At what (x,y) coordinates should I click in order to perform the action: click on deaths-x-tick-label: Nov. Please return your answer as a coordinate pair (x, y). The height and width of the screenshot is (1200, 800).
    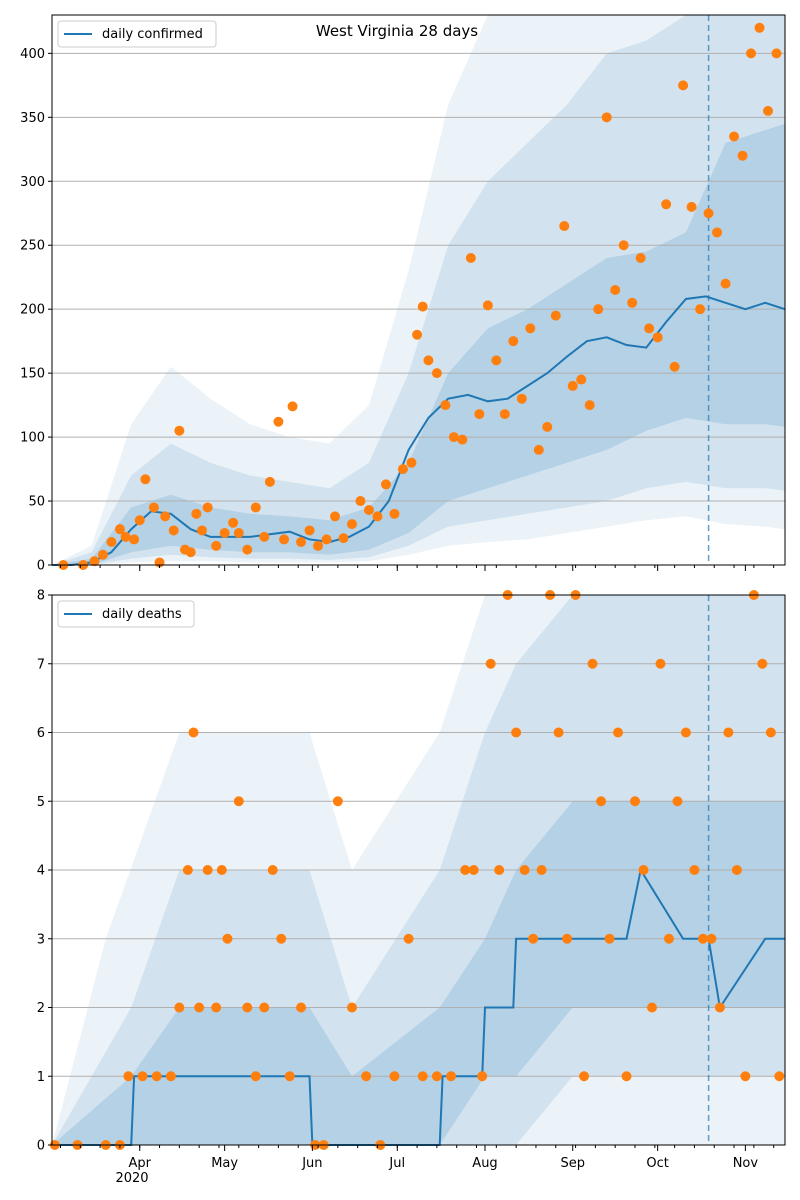
    Looking at the image, I should click on (746, 1163).